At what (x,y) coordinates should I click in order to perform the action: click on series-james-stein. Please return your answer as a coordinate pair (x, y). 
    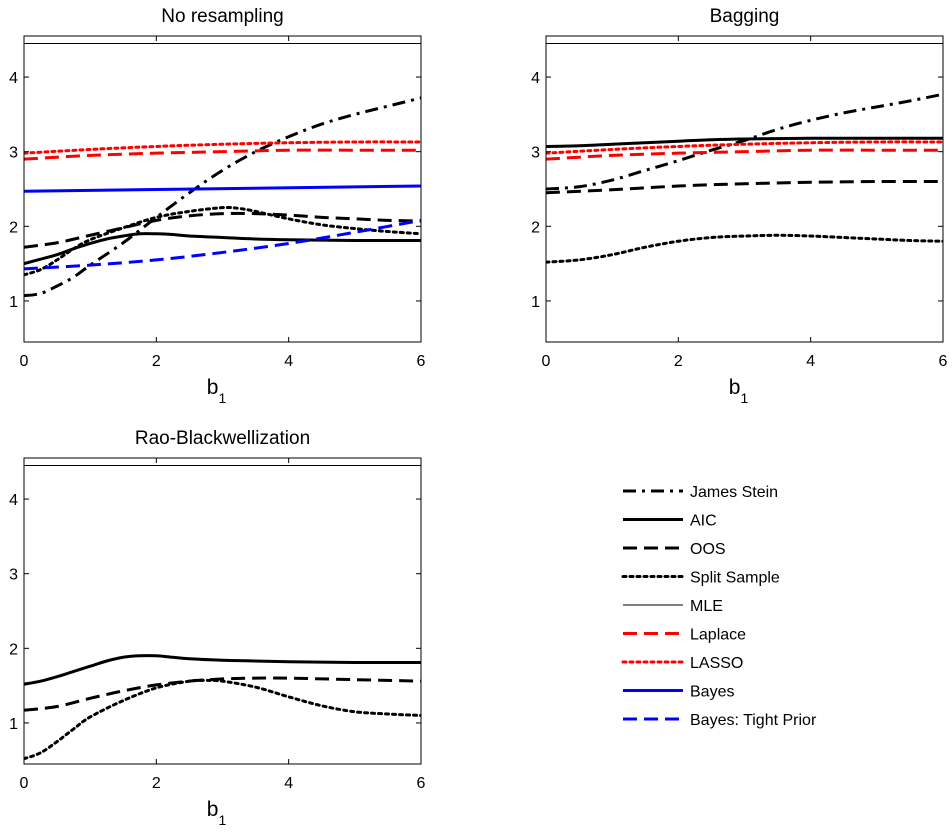
    Looking at the image, I should click on (222, 197).